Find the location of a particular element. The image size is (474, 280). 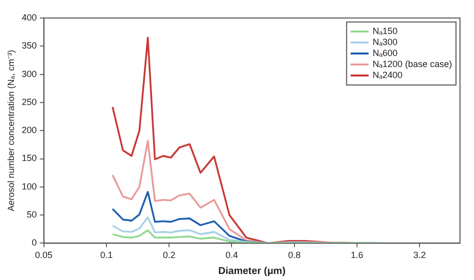

y-tick-label: 300 is located at coordinates (29, 73).